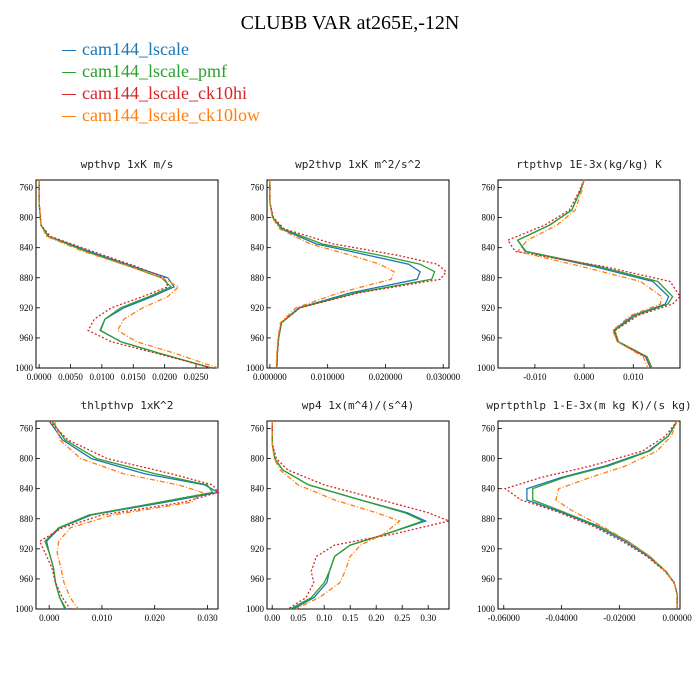  I want to click on figure-title: CLUBB VAR at265E,-12N, so click(350, 23).